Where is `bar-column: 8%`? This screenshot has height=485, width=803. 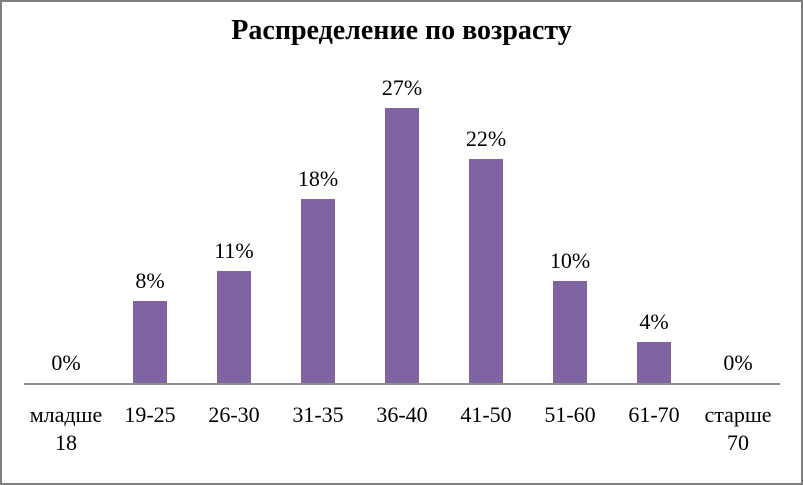 bar-column: 8% is located at coordinates (150, 192).